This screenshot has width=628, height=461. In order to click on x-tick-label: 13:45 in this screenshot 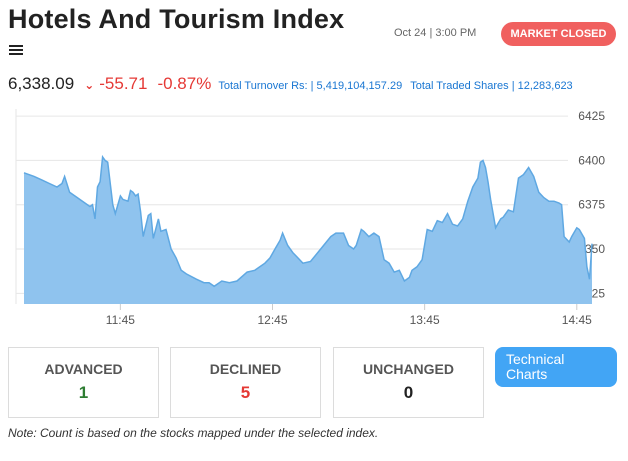, I will do `click(425, 320)`.